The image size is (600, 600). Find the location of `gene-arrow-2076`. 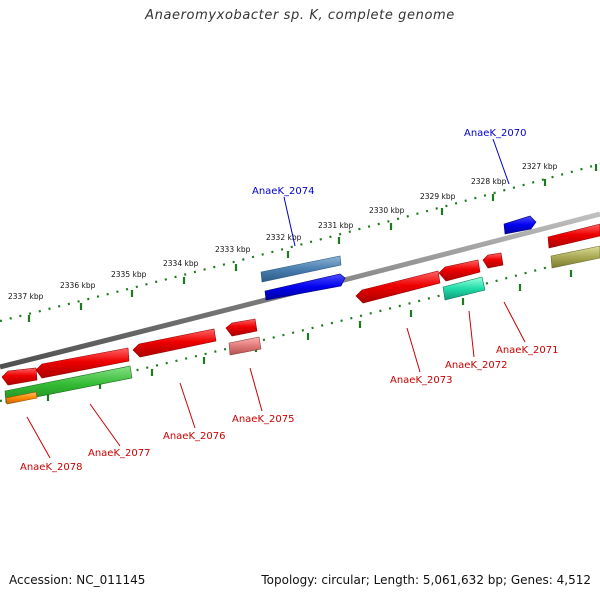

gene-arrow-2076 is located at coordinates (174, 343).